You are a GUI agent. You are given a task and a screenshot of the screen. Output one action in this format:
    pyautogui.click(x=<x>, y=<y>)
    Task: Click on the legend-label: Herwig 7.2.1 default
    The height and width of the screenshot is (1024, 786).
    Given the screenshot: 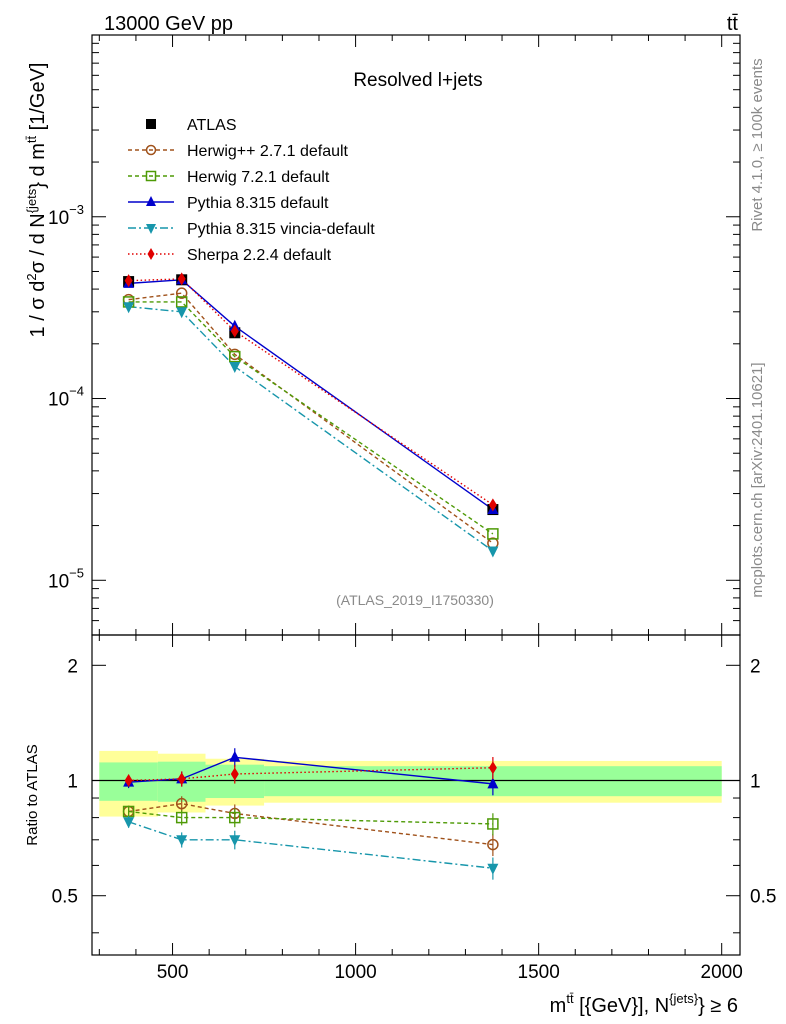 What is the action you would take?
    pyautogui.click(x=258, y=177)
    